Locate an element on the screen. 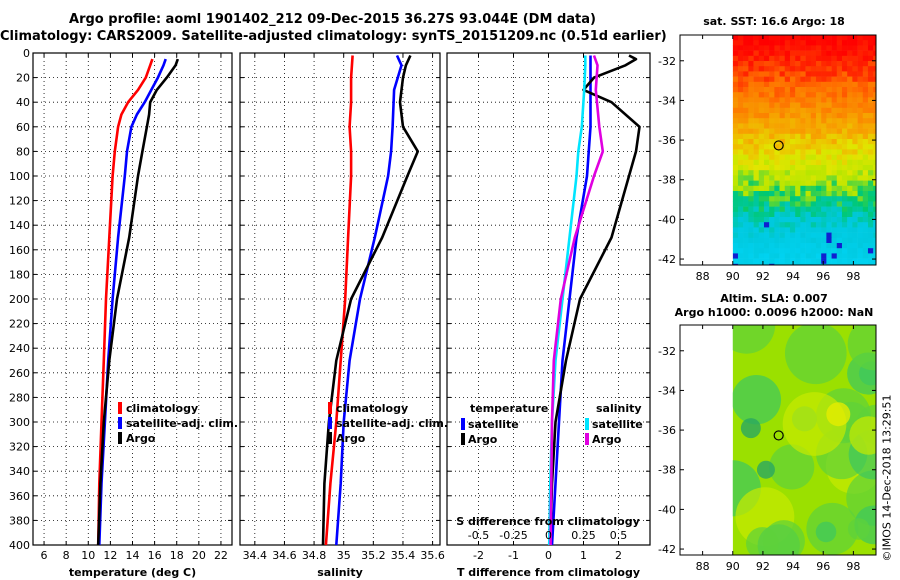 Image resolution: width=900 pixels, height=580 pixels. map-y-tick-label: -32 is located at coordinates (667, 61).